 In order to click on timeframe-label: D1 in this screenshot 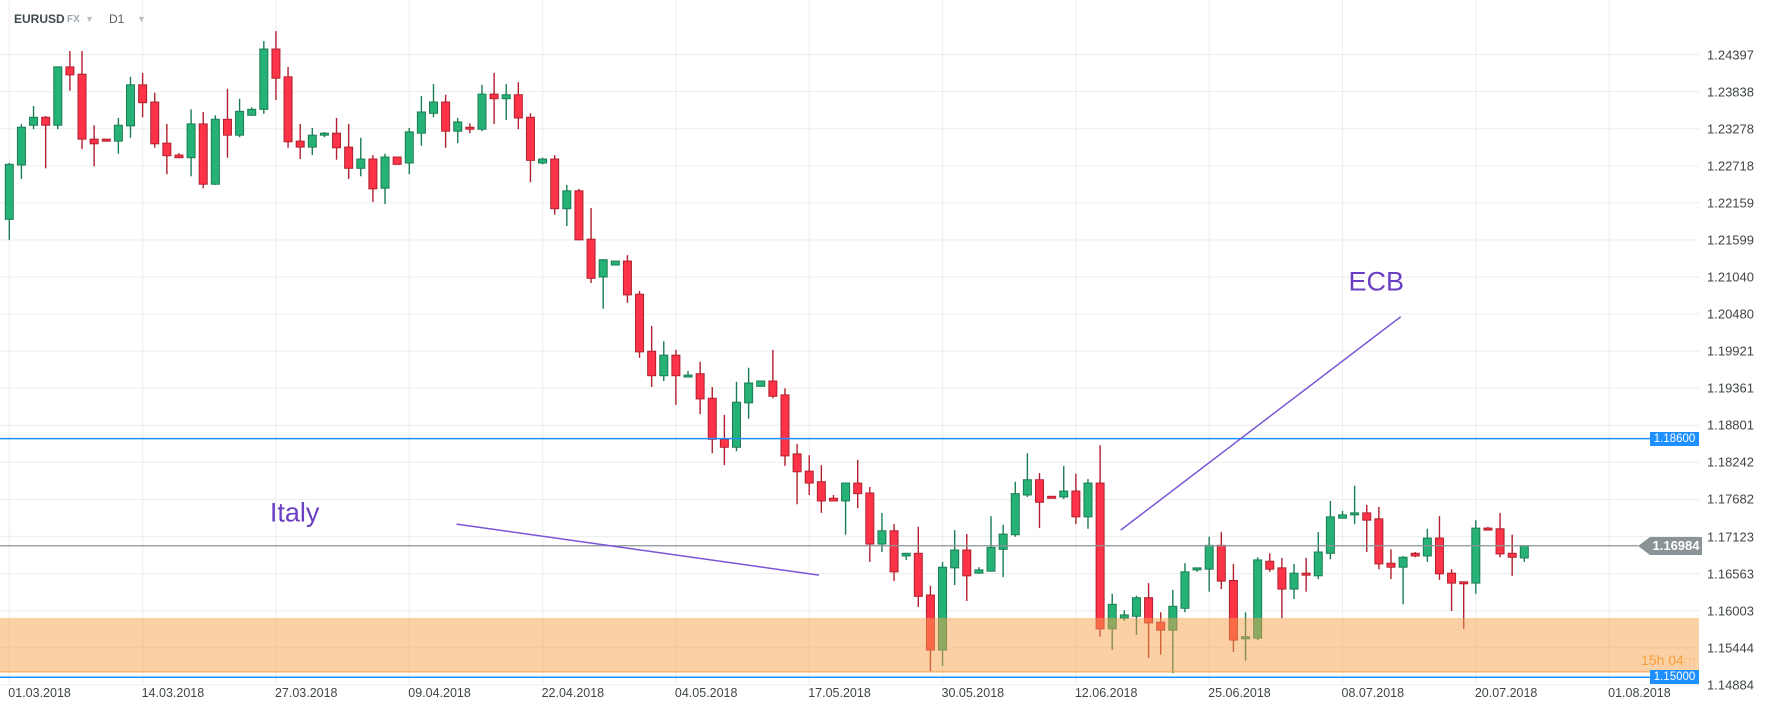, I will do `click(117, 19)`.